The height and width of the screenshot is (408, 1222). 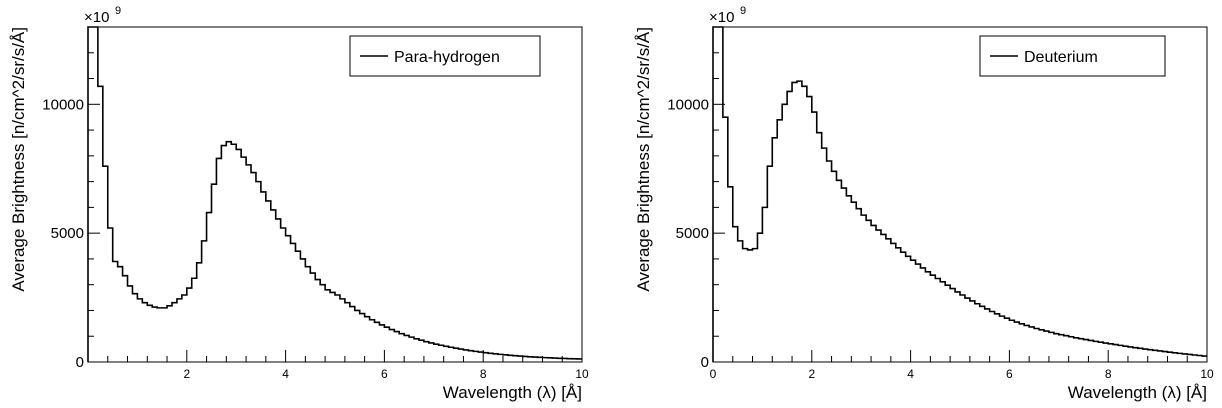 What do you see at coordinates (1061, 57) in the screenshot?
I see `legend-label: Deuterium` at bounding box center [1061, 57].